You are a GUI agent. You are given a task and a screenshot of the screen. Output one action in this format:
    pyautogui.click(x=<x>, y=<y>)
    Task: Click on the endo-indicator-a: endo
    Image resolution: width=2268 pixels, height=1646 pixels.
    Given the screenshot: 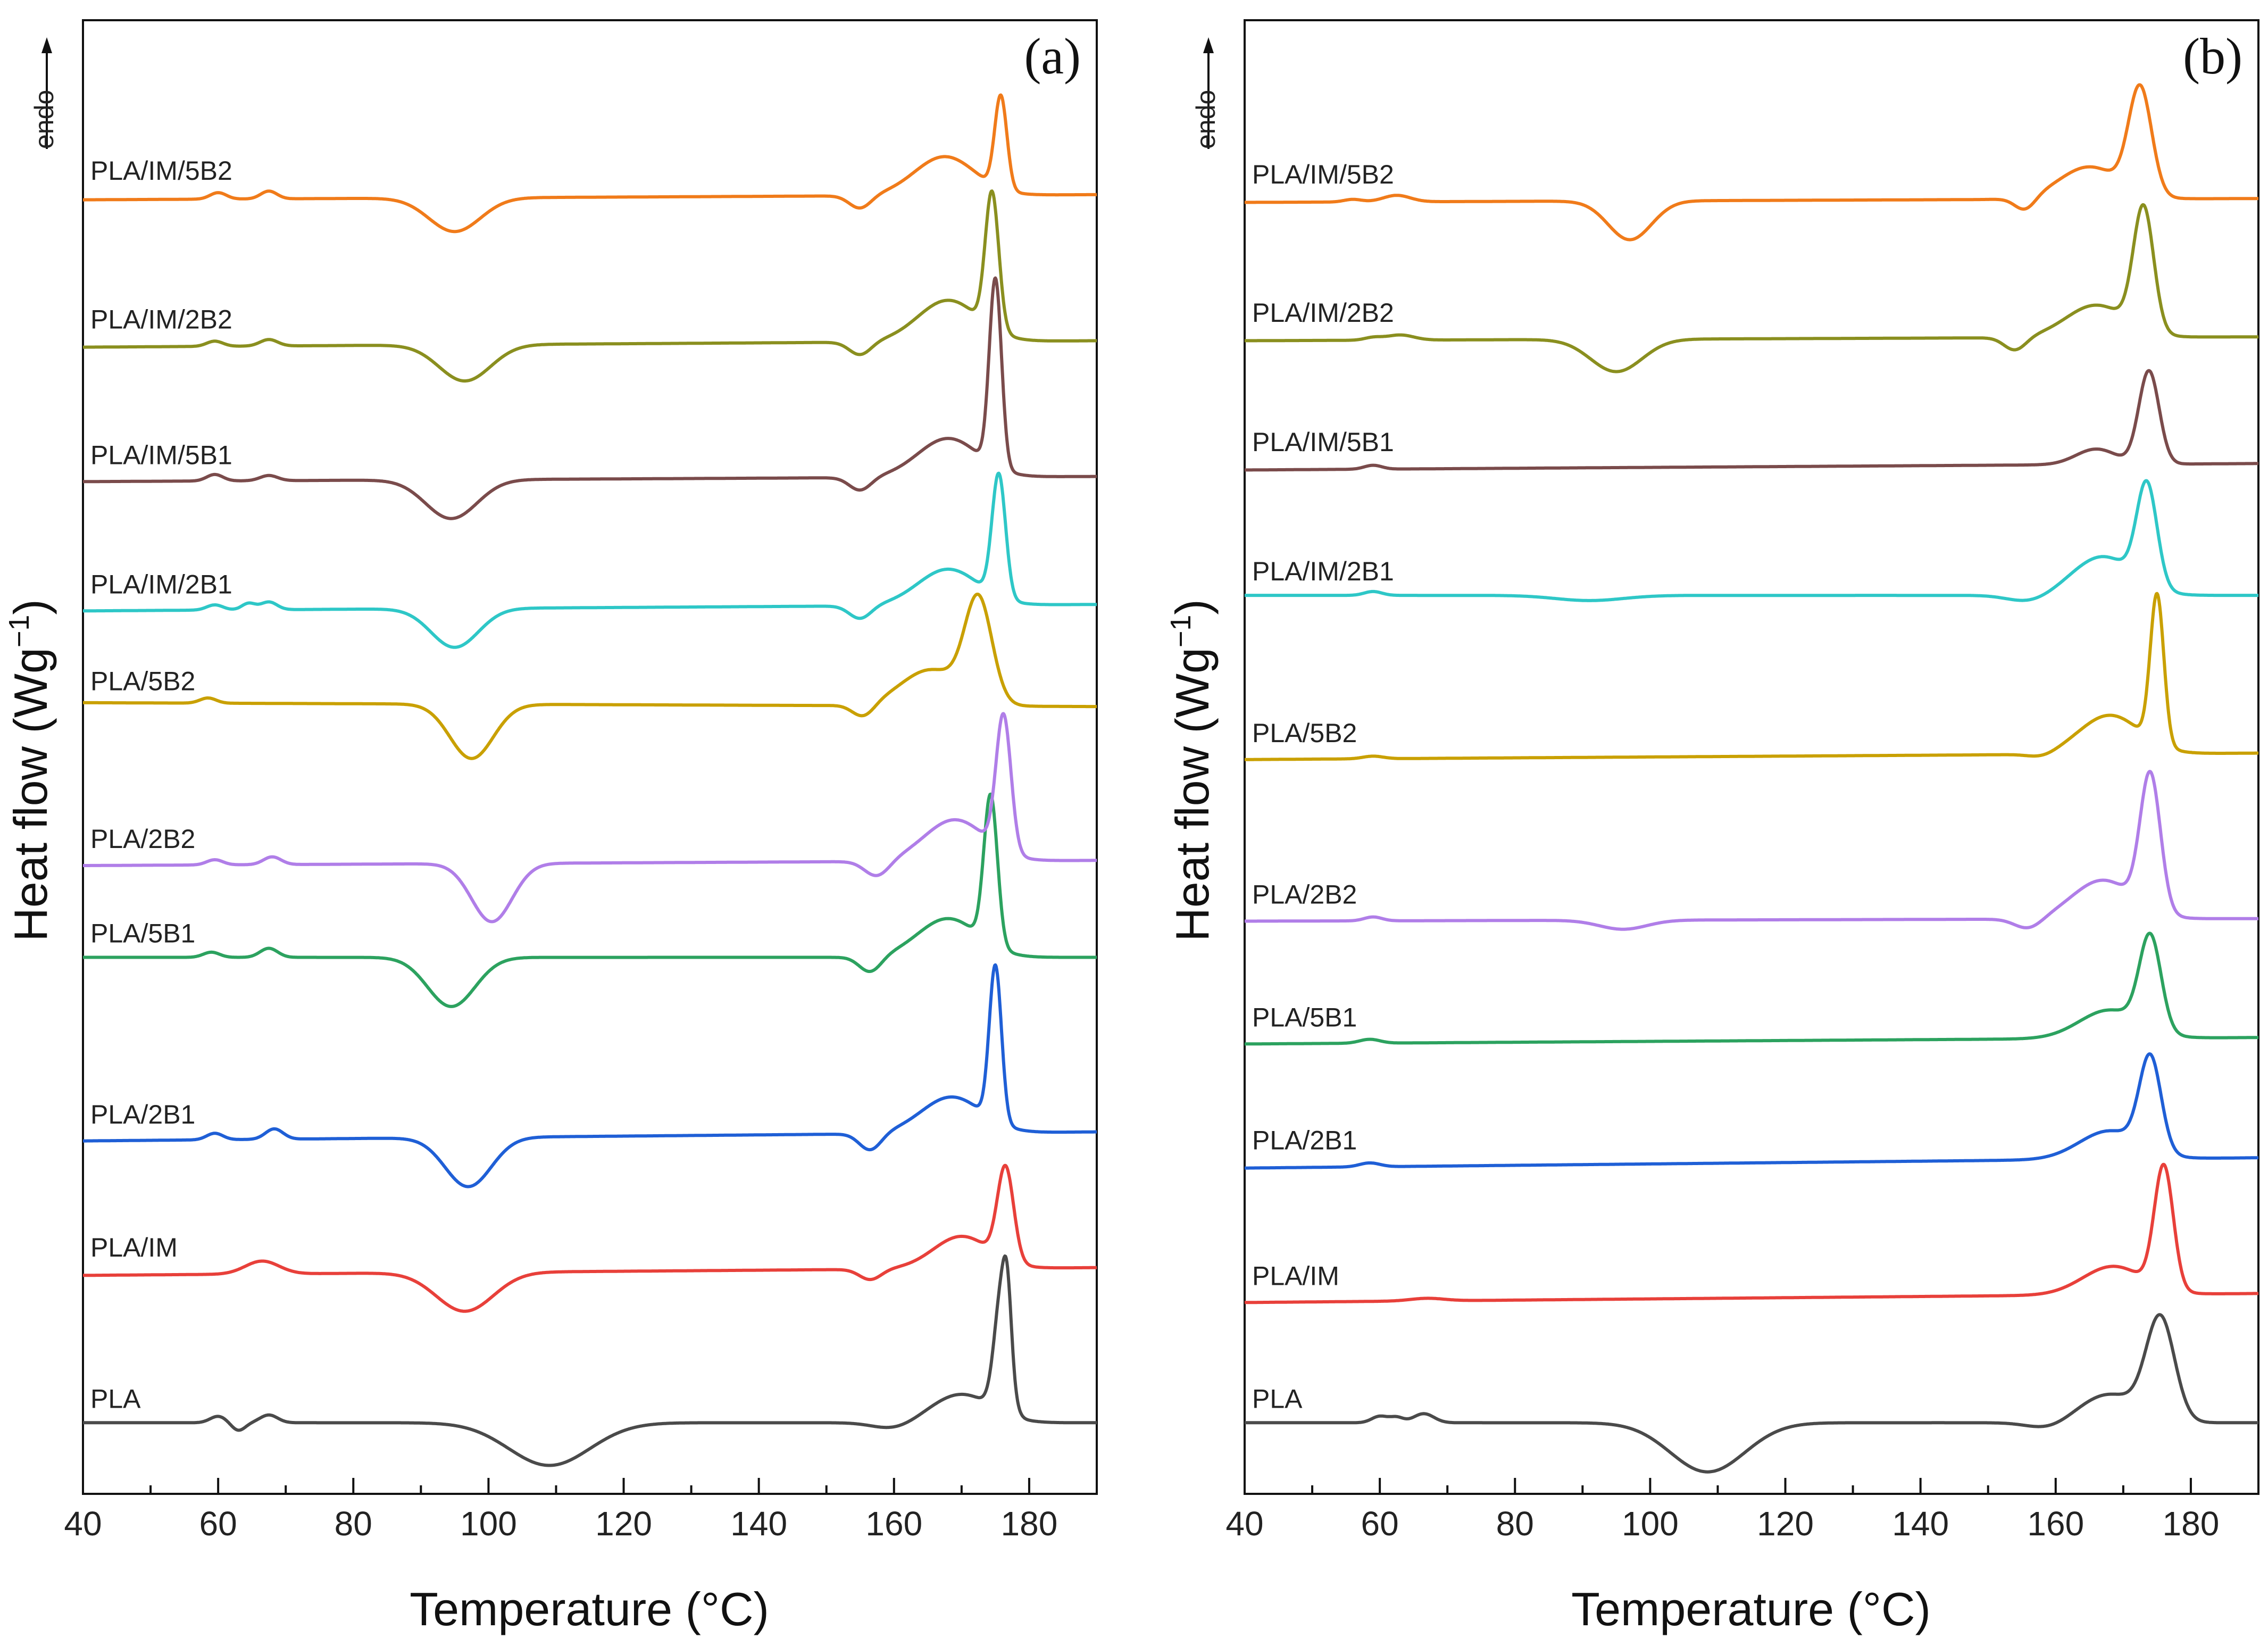 What is the action you would take?
    pyautogui.click(x=44, y=93)
    